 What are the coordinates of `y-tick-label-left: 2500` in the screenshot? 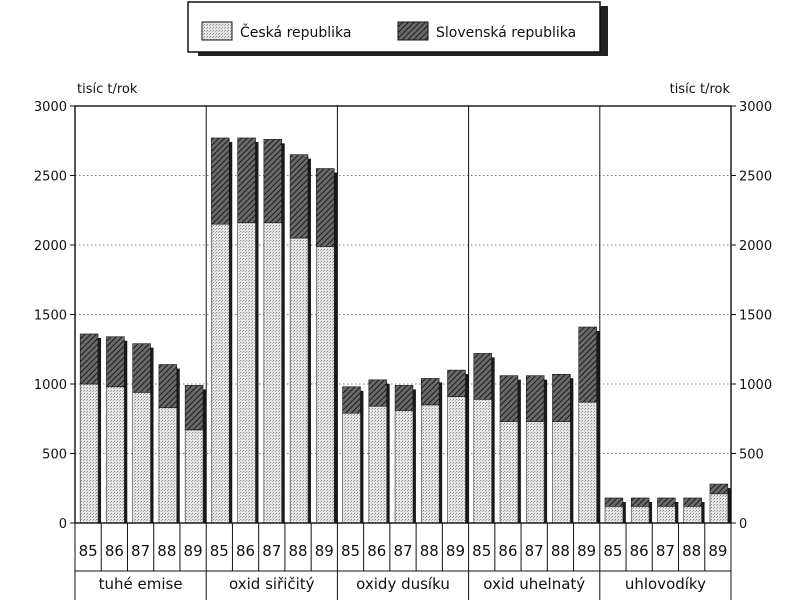 It's located at (50, 177).